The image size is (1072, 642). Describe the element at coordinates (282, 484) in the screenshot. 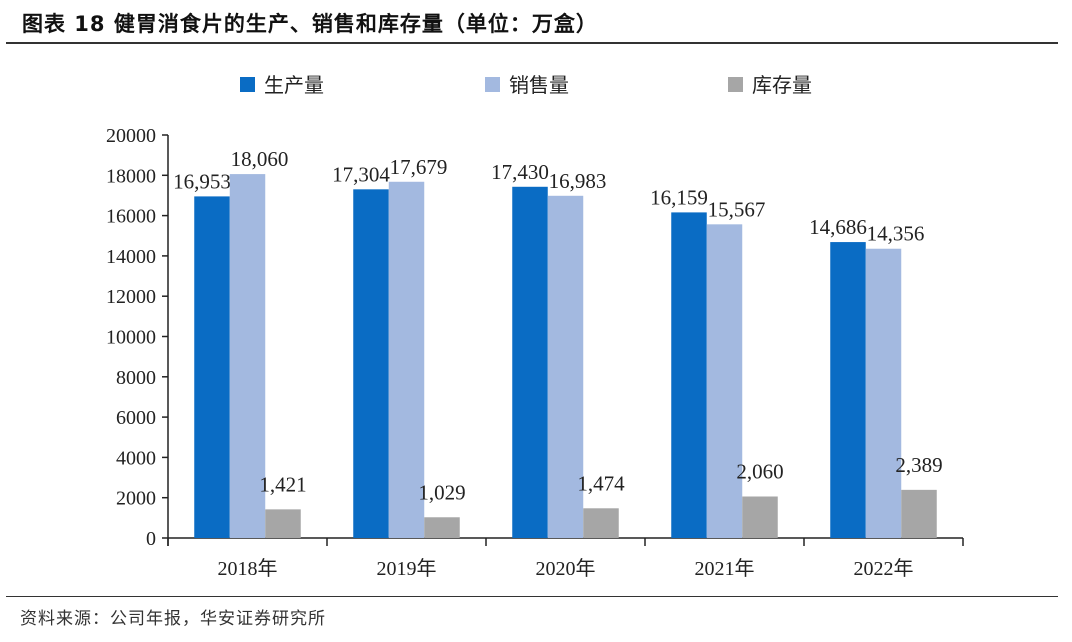

I see `data-label: 1,421` at that location.